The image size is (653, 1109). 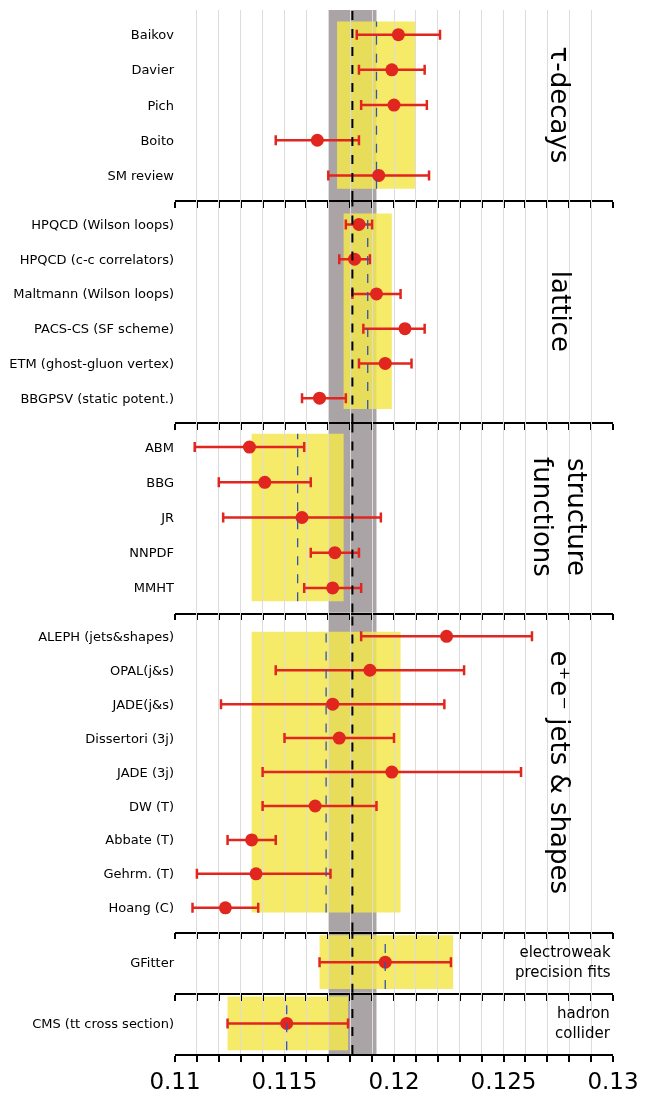 I want to click on y-tick-label: Dissertori (3j), so click(x=129, y=738).